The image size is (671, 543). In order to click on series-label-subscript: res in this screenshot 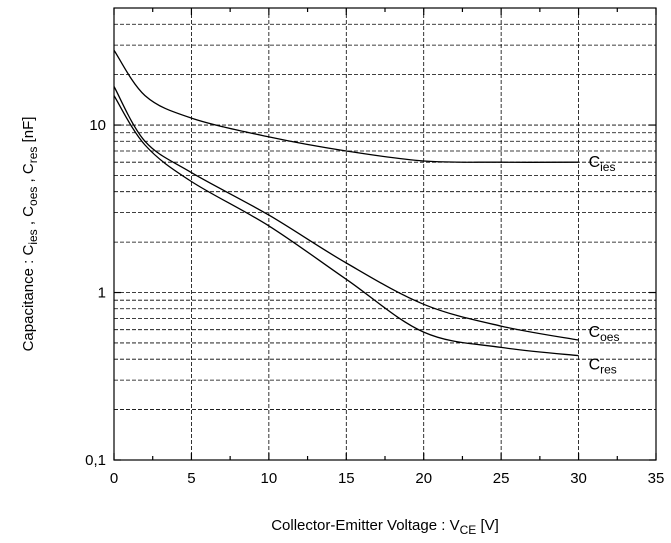, I will do `click(608, 370)`.